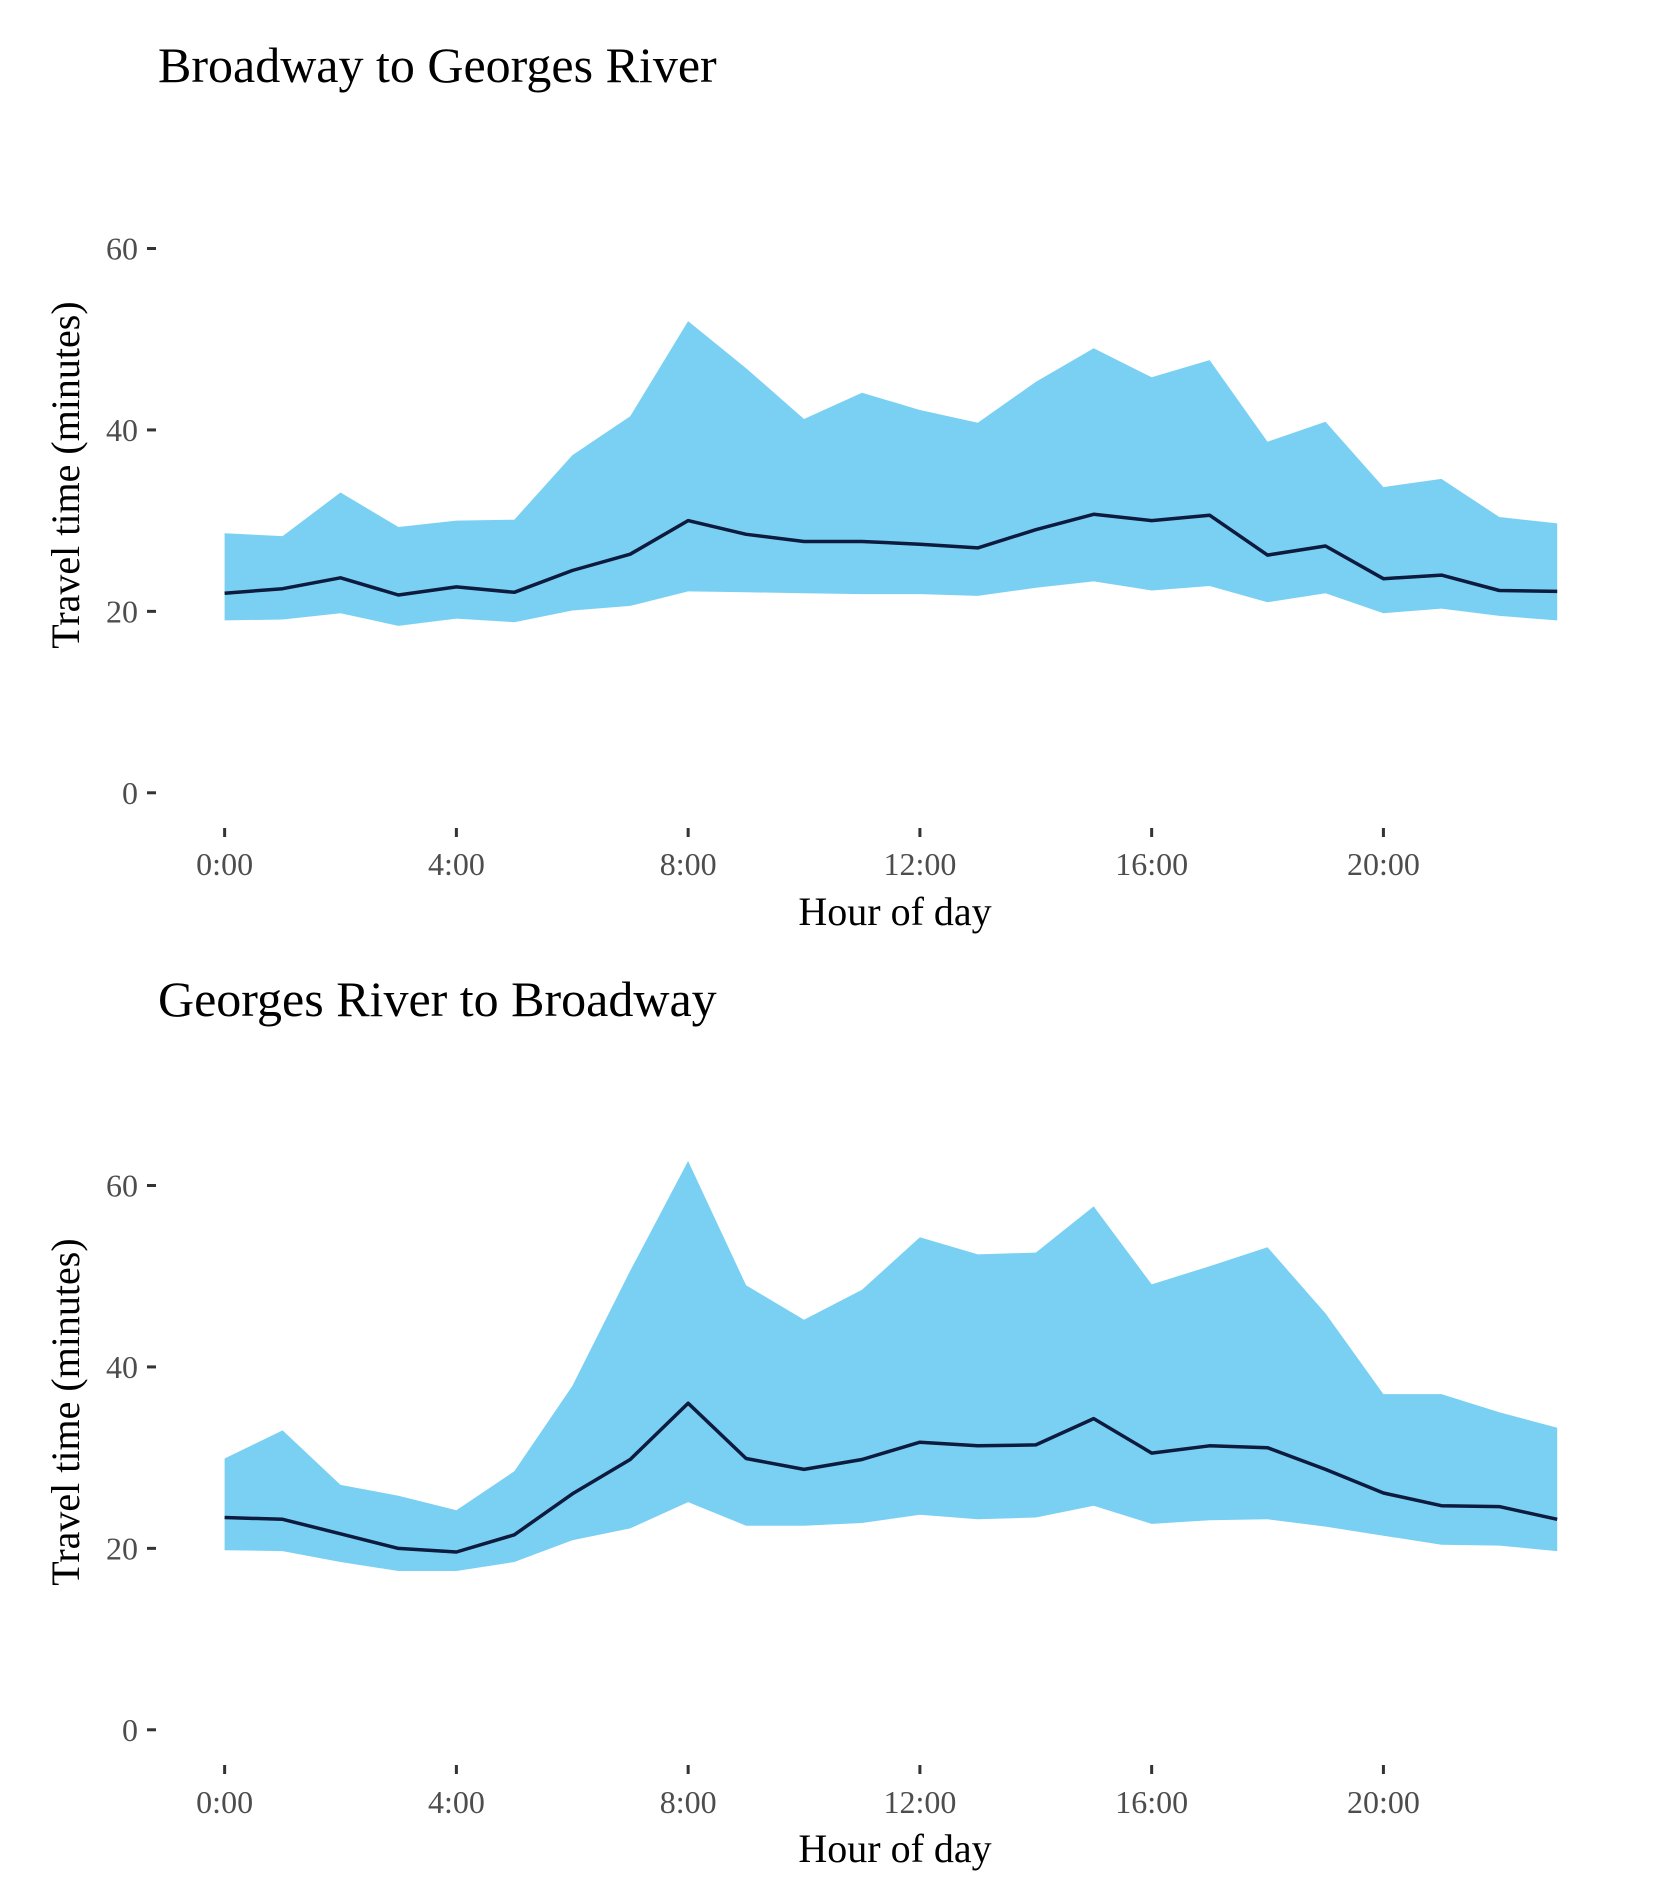  What do you see at coordinates (891, 473) in the screenshot?
I see `ribbon-band` at bounding box center [891, 473].